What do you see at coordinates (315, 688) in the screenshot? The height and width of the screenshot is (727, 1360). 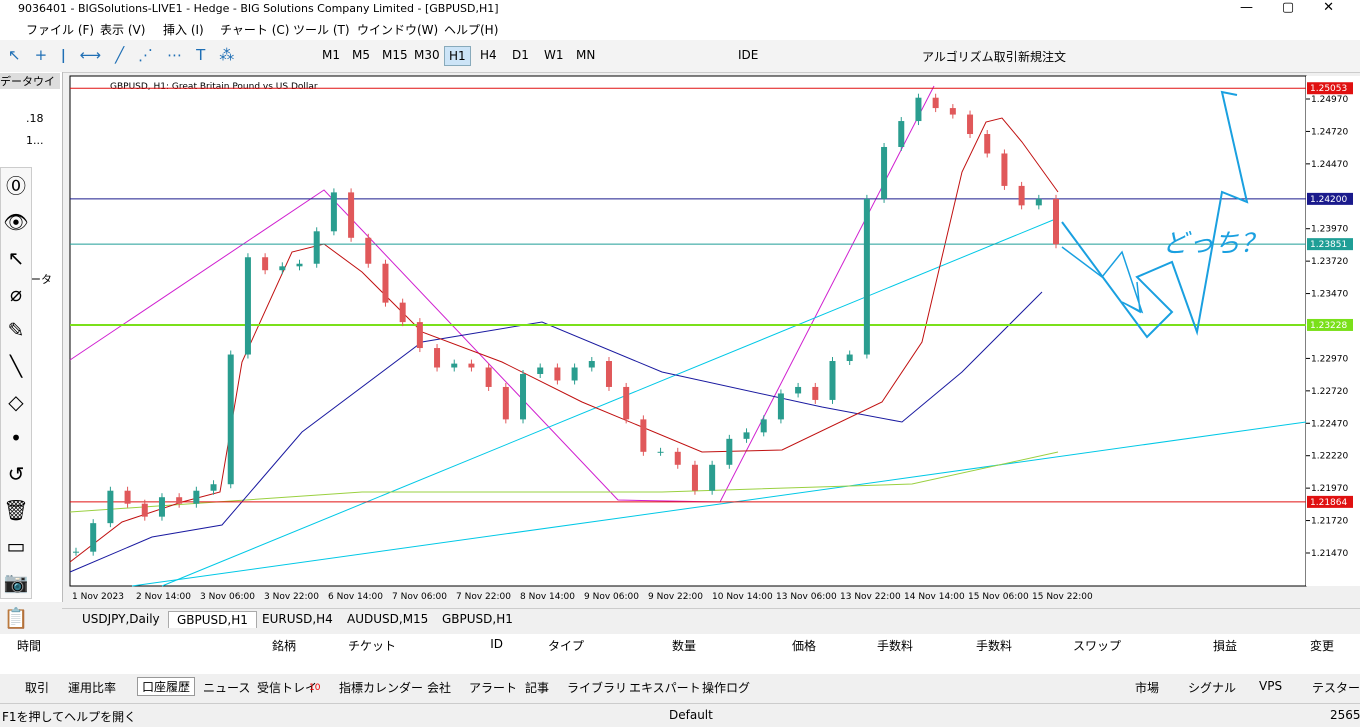 I see `inbox-badge: 10` at bounding box center [315, 688].